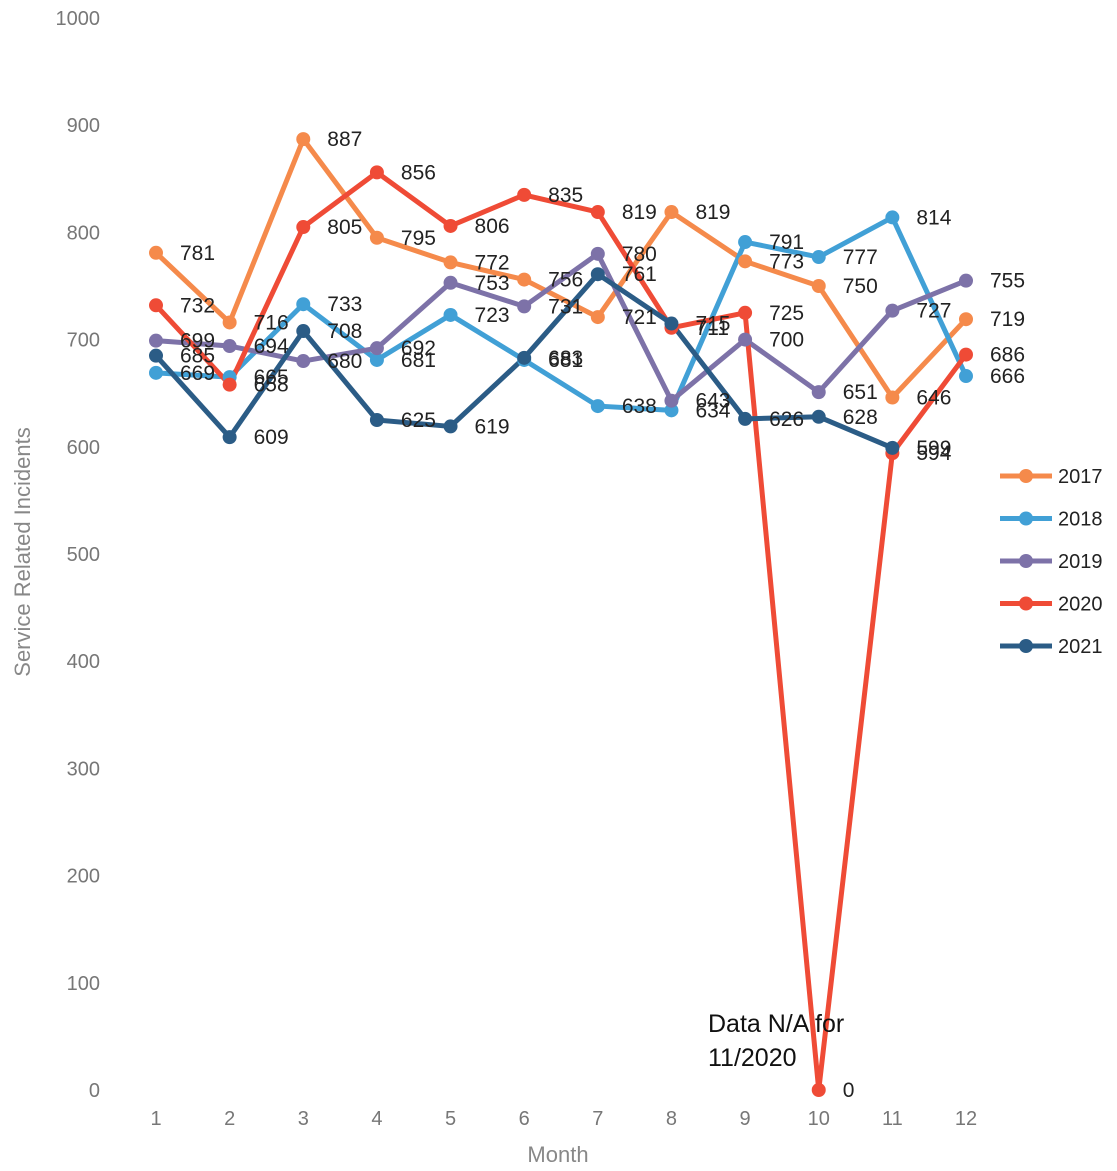  What do you see at coordinates (933, 448) in the screenshot?
I see `data-label-2021: 599` at bounding box center [933, 448].